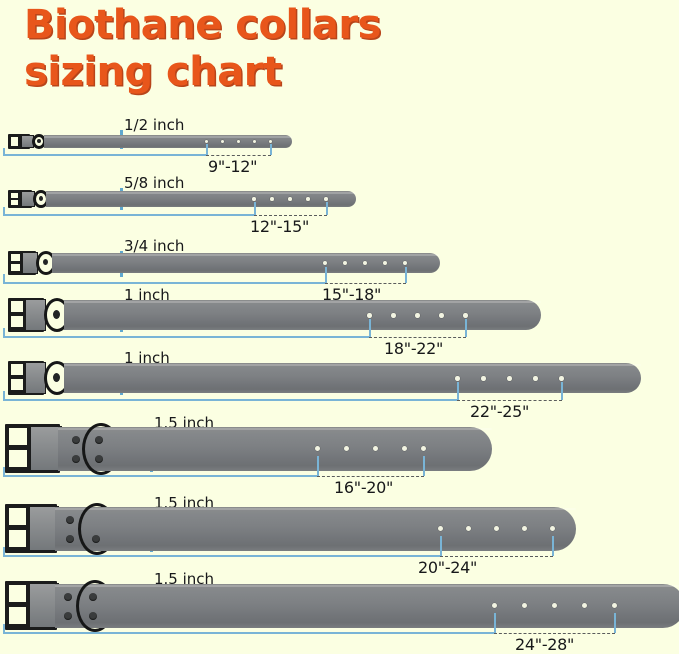  What do you see at coordinates (500, 411) in the screenshot?
I see `collar-range-label: 22"-25"` at bounding box center [500, 411].